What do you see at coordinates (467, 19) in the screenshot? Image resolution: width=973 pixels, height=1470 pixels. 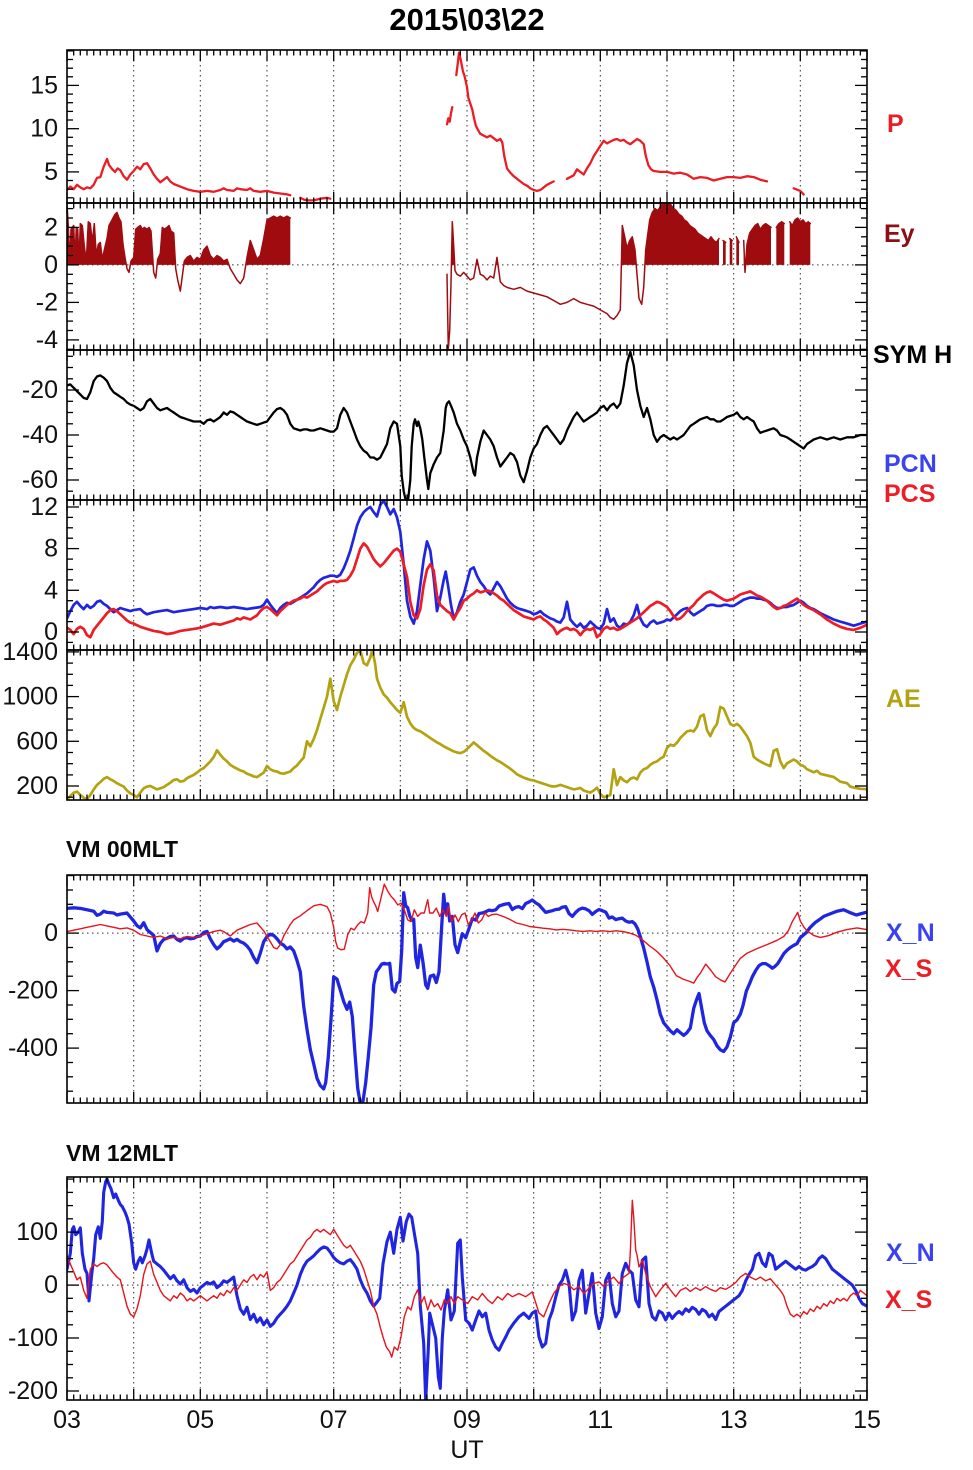 I see `figure-title: 2015\03\22` at bounding box center [467, 19].